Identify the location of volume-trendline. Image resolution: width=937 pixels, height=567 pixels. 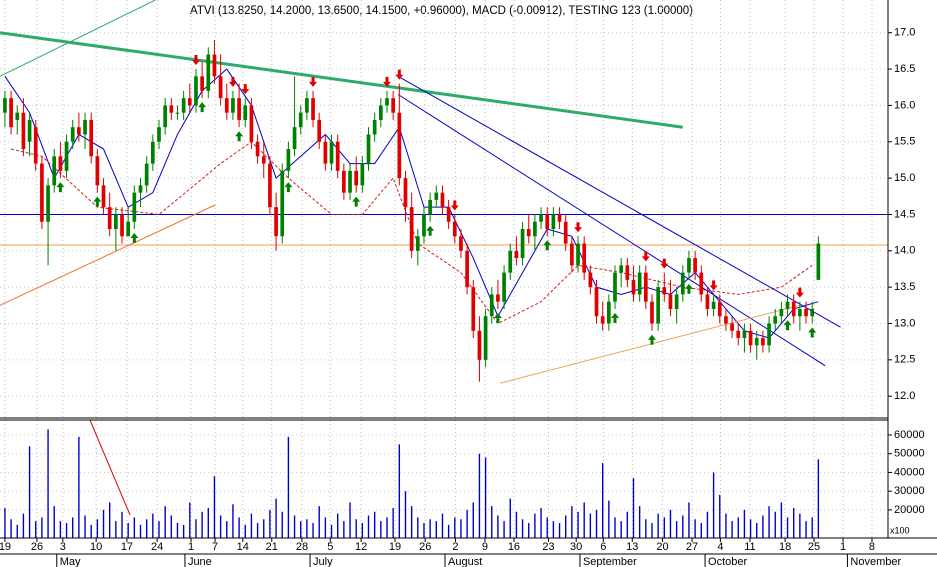
(110, 468).